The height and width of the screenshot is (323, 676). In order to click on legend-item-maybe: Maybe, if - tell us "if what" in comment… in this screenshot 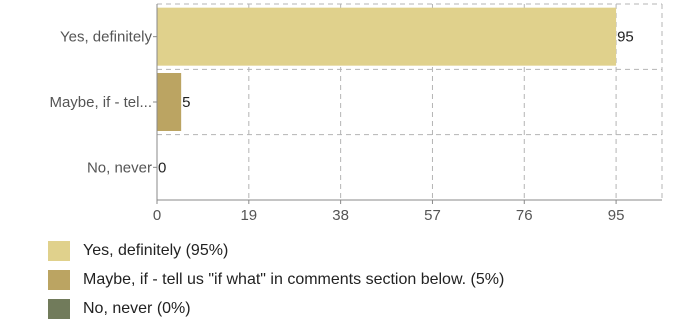, I will do `click(276, 279)`.